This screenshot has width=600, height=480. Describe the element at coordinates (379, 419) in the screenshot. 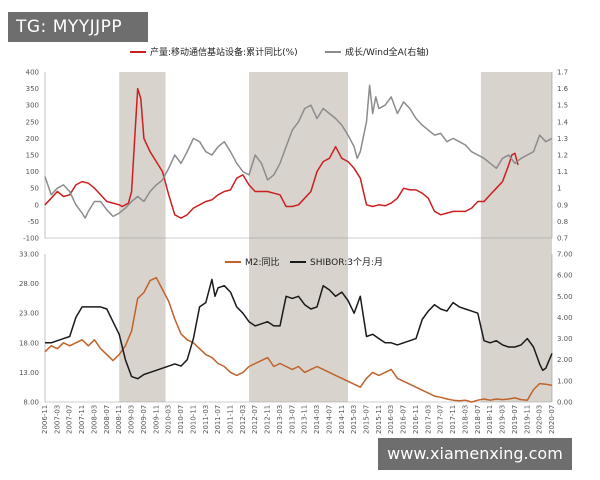

I see `x-tick-label: 2015-11` at that location.